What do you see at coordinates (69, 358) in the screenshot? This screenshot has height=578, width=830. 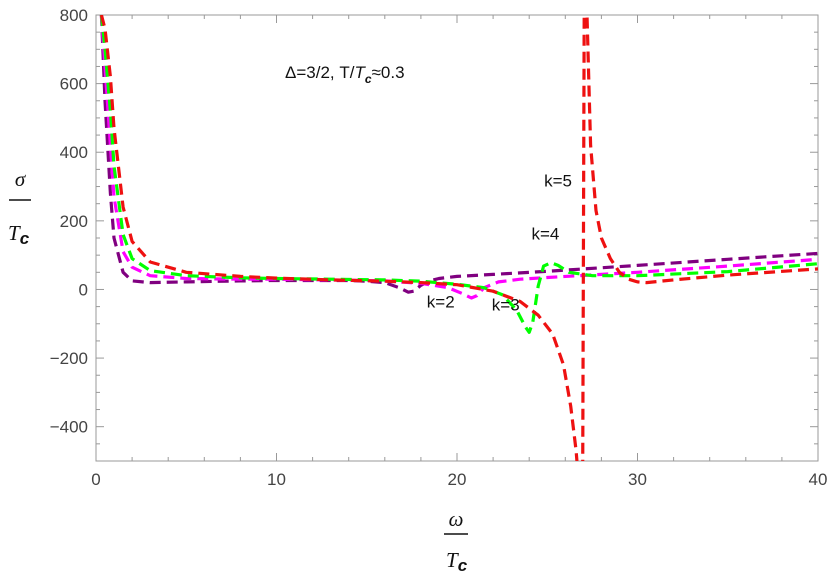 I see `y-tick-label: −200` at bounding box center [69, 358].